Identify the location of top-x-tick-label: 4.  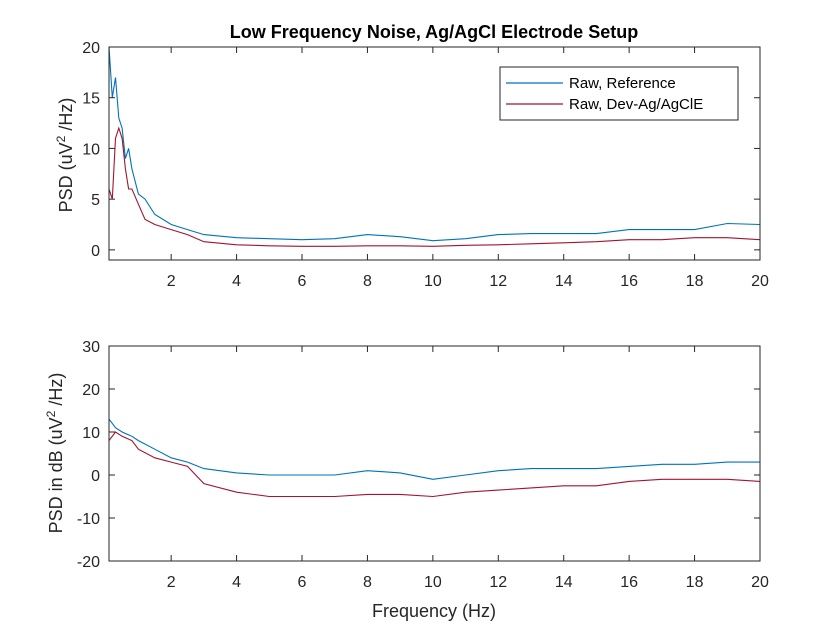
(236, 281).